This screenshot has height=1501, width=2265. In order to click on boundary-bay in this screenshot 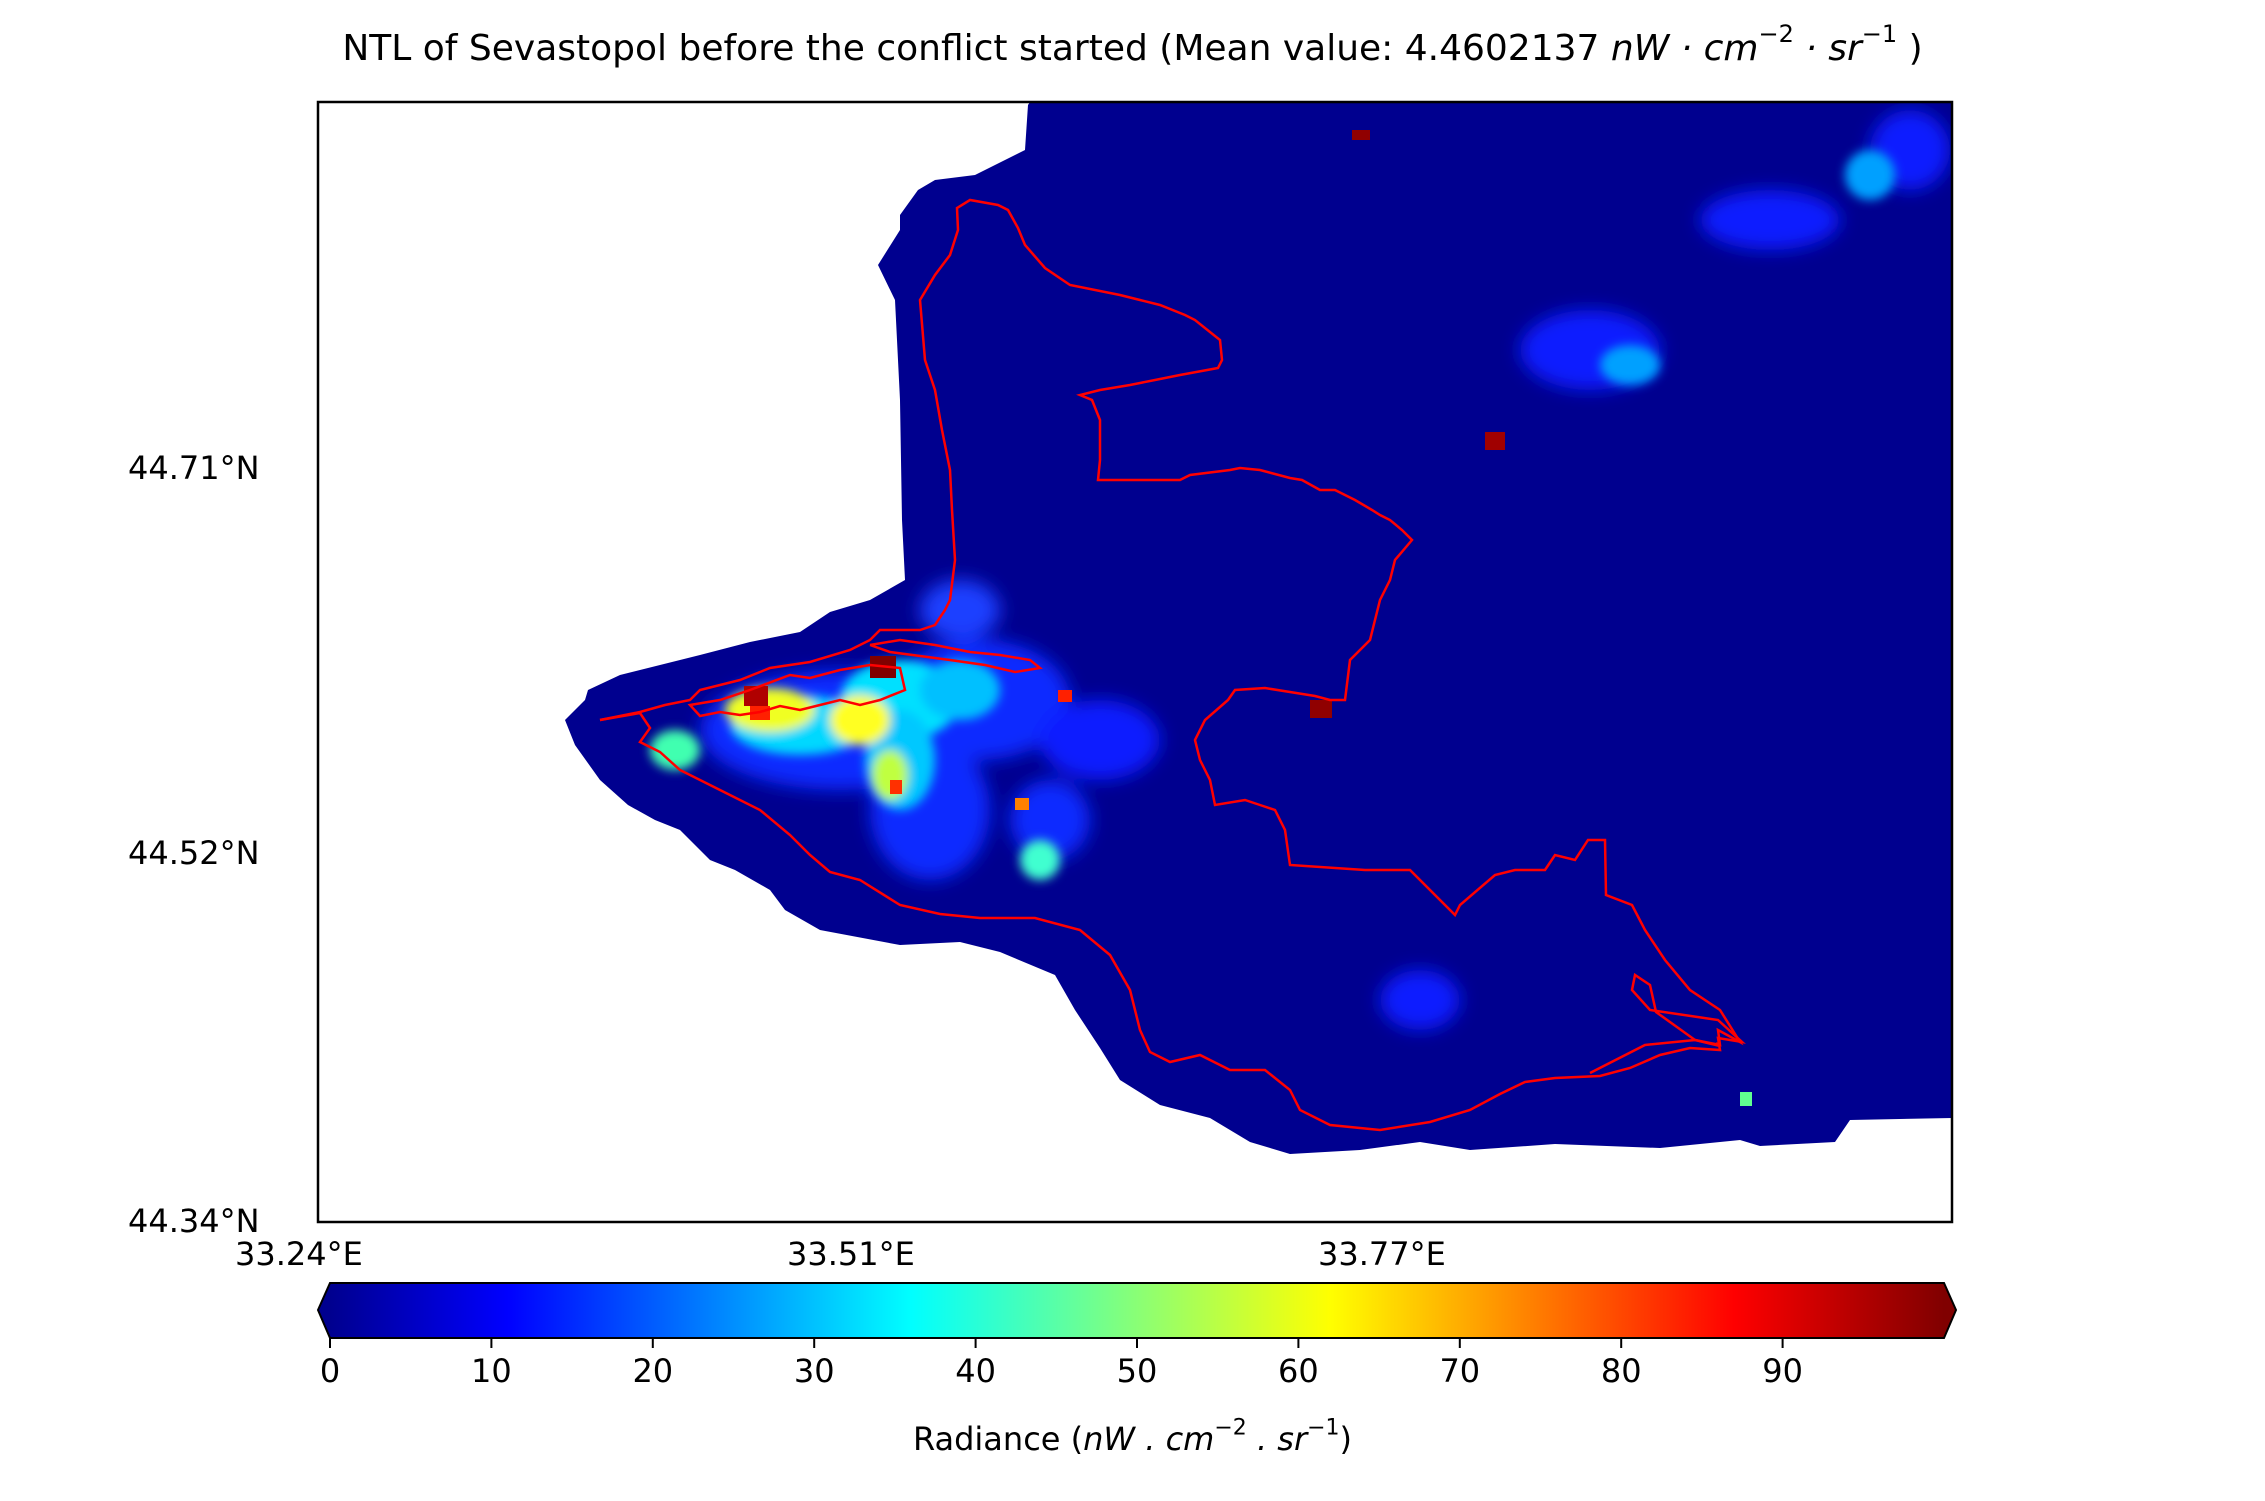, I will do `click(797, 690)`.